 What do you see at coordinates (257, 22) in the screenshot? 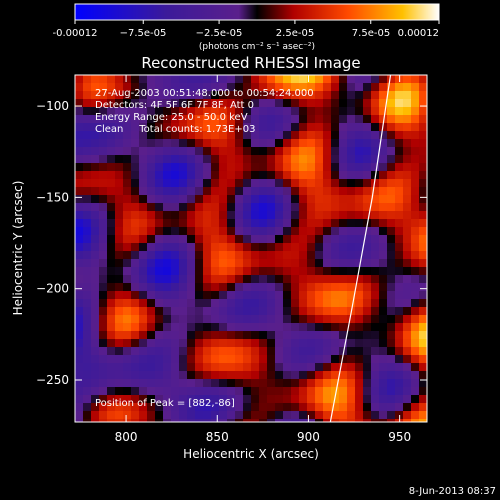
I see `colorbar-ticks` at bounding box center [257, 22].